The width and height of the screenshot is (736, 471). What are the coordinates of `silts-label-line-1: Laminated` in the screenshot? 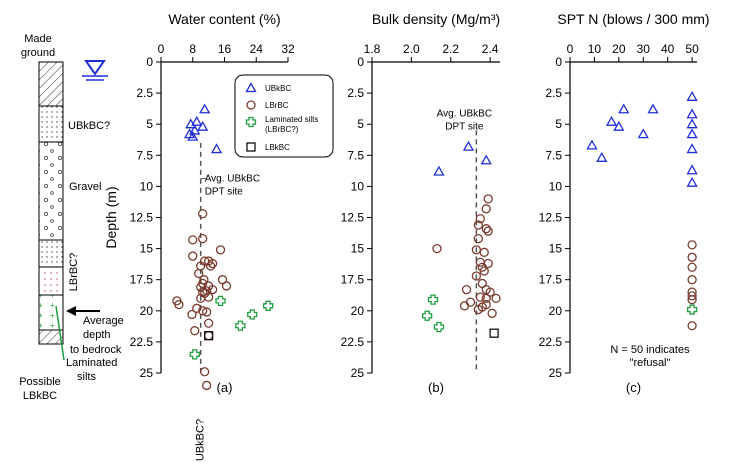 It's located at (91, 363).